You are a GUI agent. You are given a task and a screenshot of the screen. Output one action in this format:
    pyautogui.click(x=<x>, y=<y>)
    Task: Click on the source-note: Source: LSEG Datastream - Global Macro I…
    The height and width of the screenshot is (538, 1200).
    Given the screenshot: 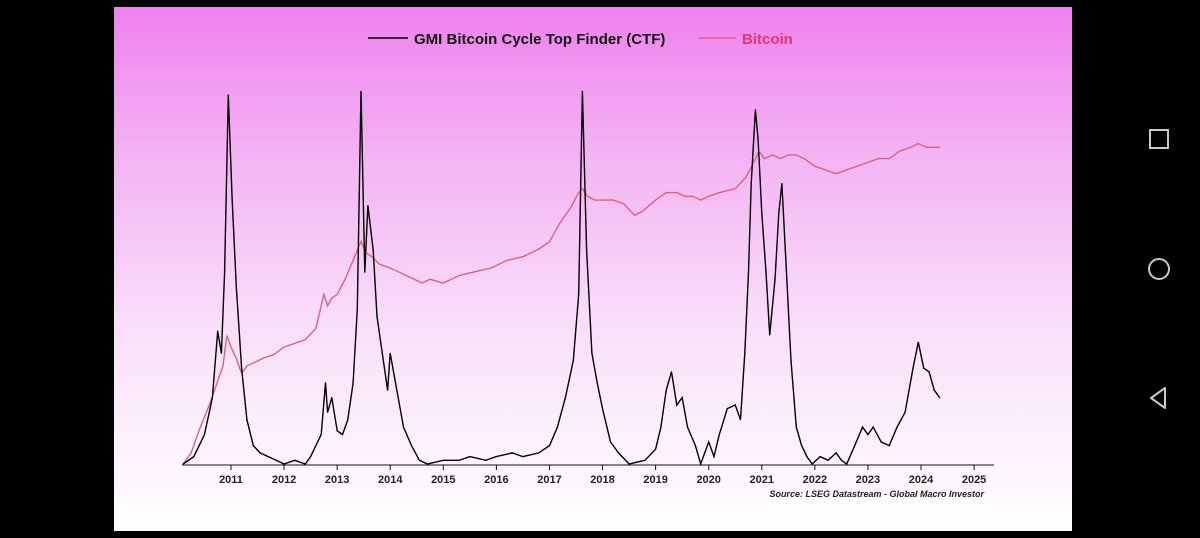 What is the action you would take?
    pyautogui.click(x=876, y=494)
    